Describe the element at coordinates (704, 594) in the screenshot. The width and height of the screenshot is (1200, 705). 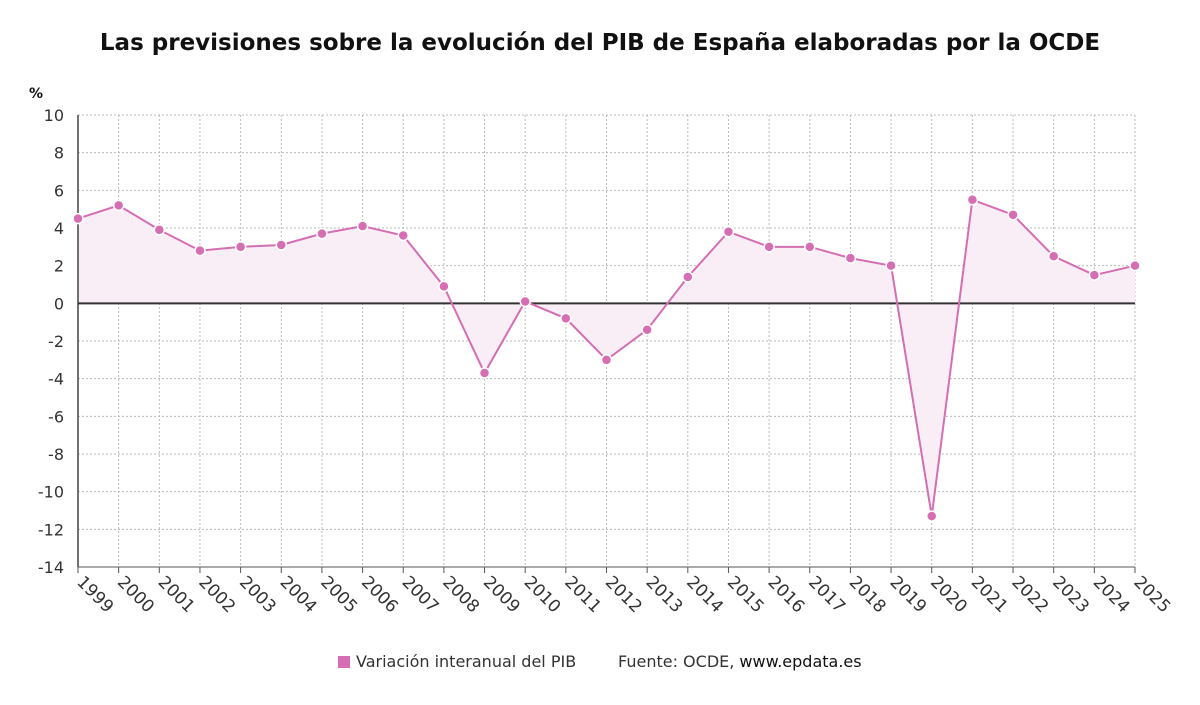
I see `x-tick-label: 2014` at that location.